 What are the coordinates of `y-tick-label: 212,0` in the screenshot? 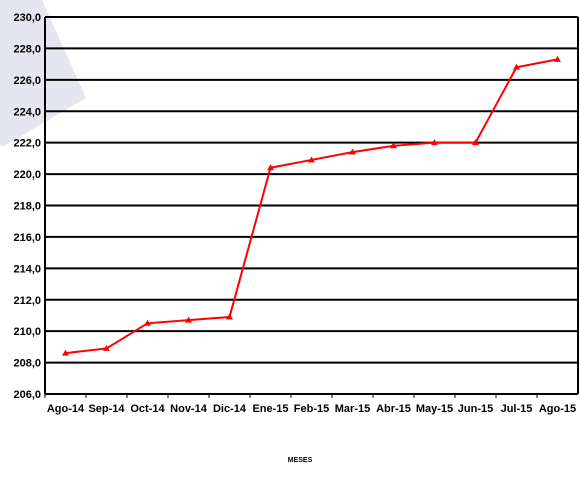 It's located at (27, 301).